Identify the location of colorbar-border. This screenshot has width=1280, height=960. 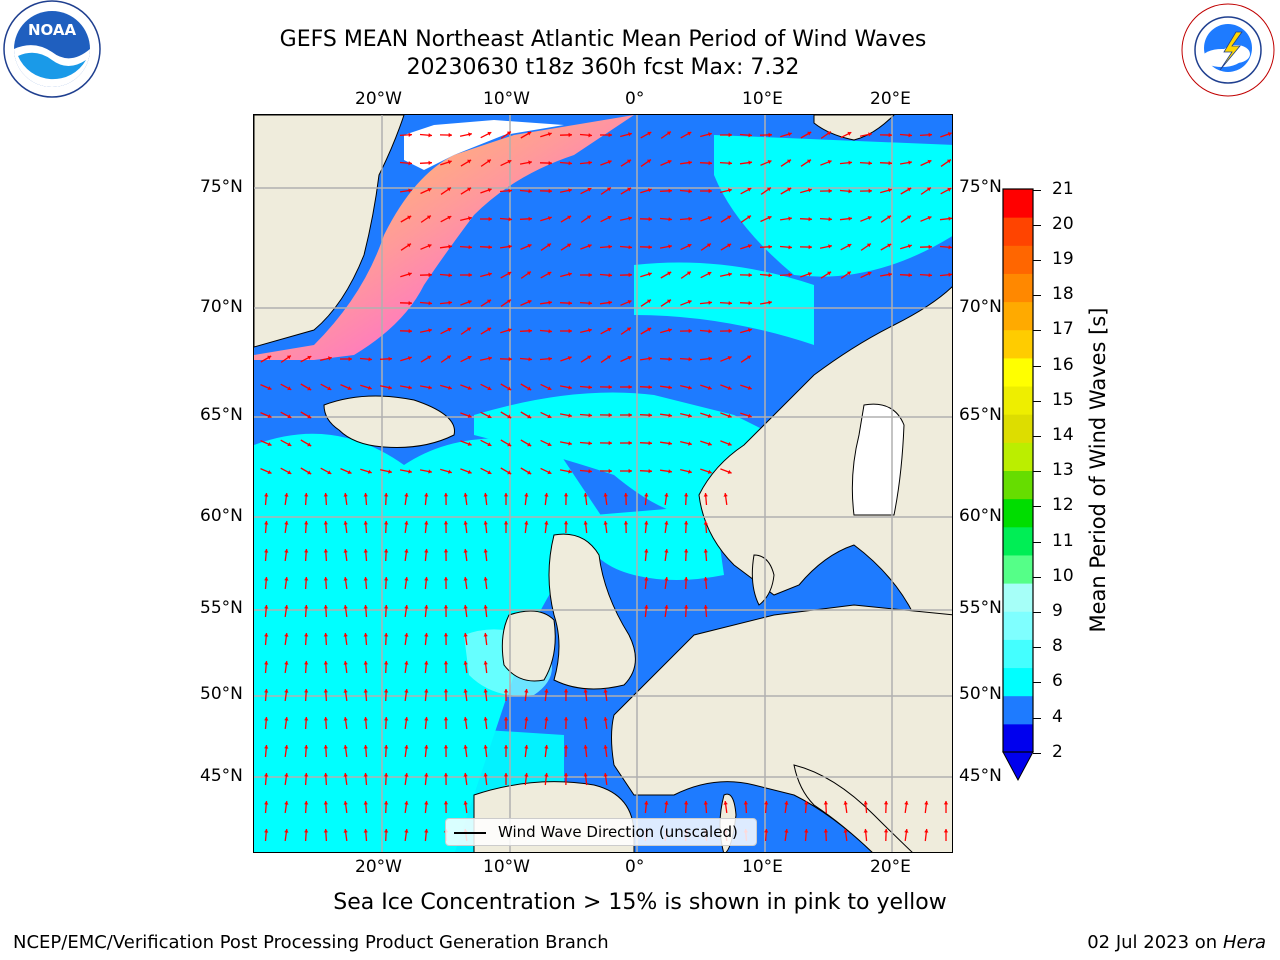
(1018, 470).